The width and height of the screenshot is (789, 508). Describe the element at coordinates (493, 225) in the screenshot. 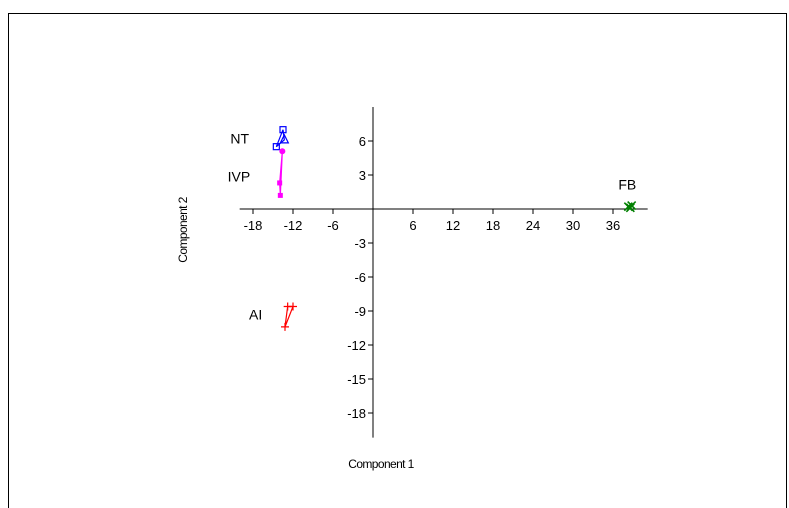

I see `x-tick-label: 18` at that location.